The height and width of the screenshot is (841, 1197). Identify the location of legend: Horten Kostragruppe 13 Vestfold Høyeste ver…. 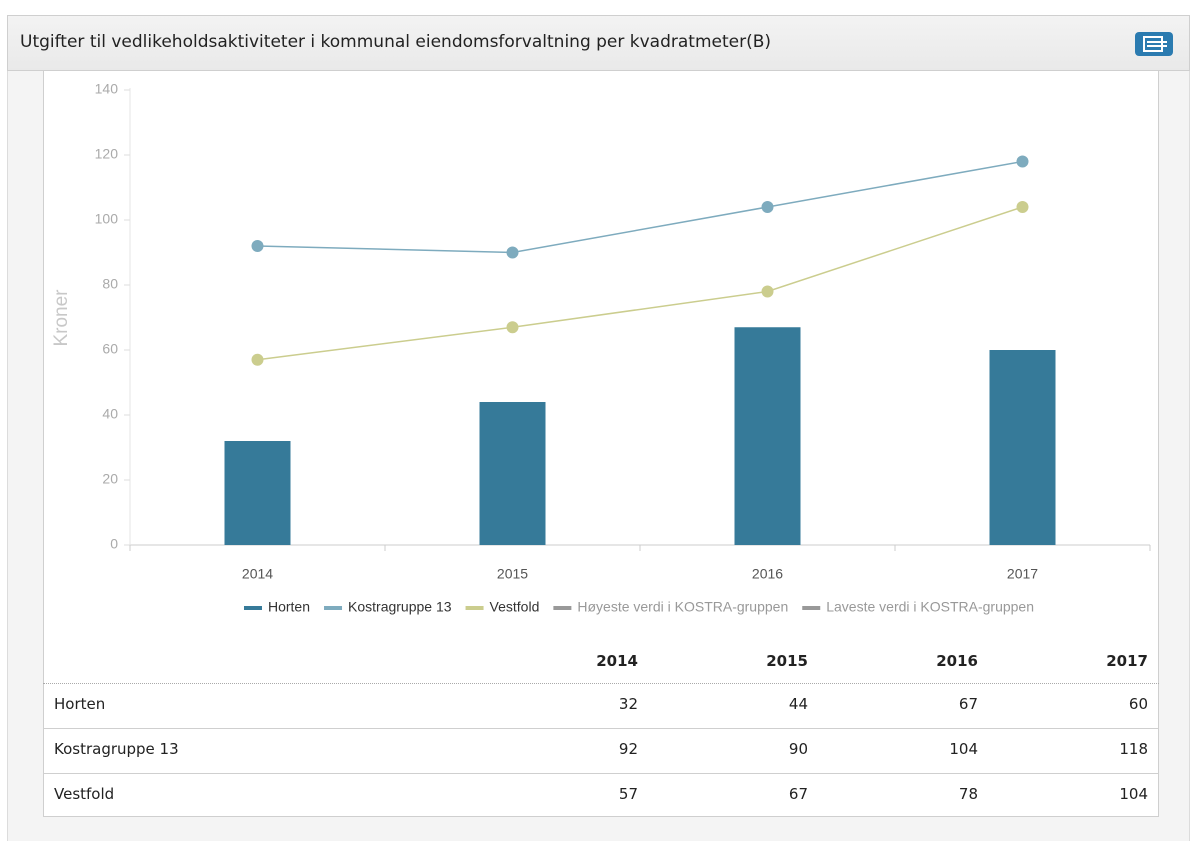
(638, 607).